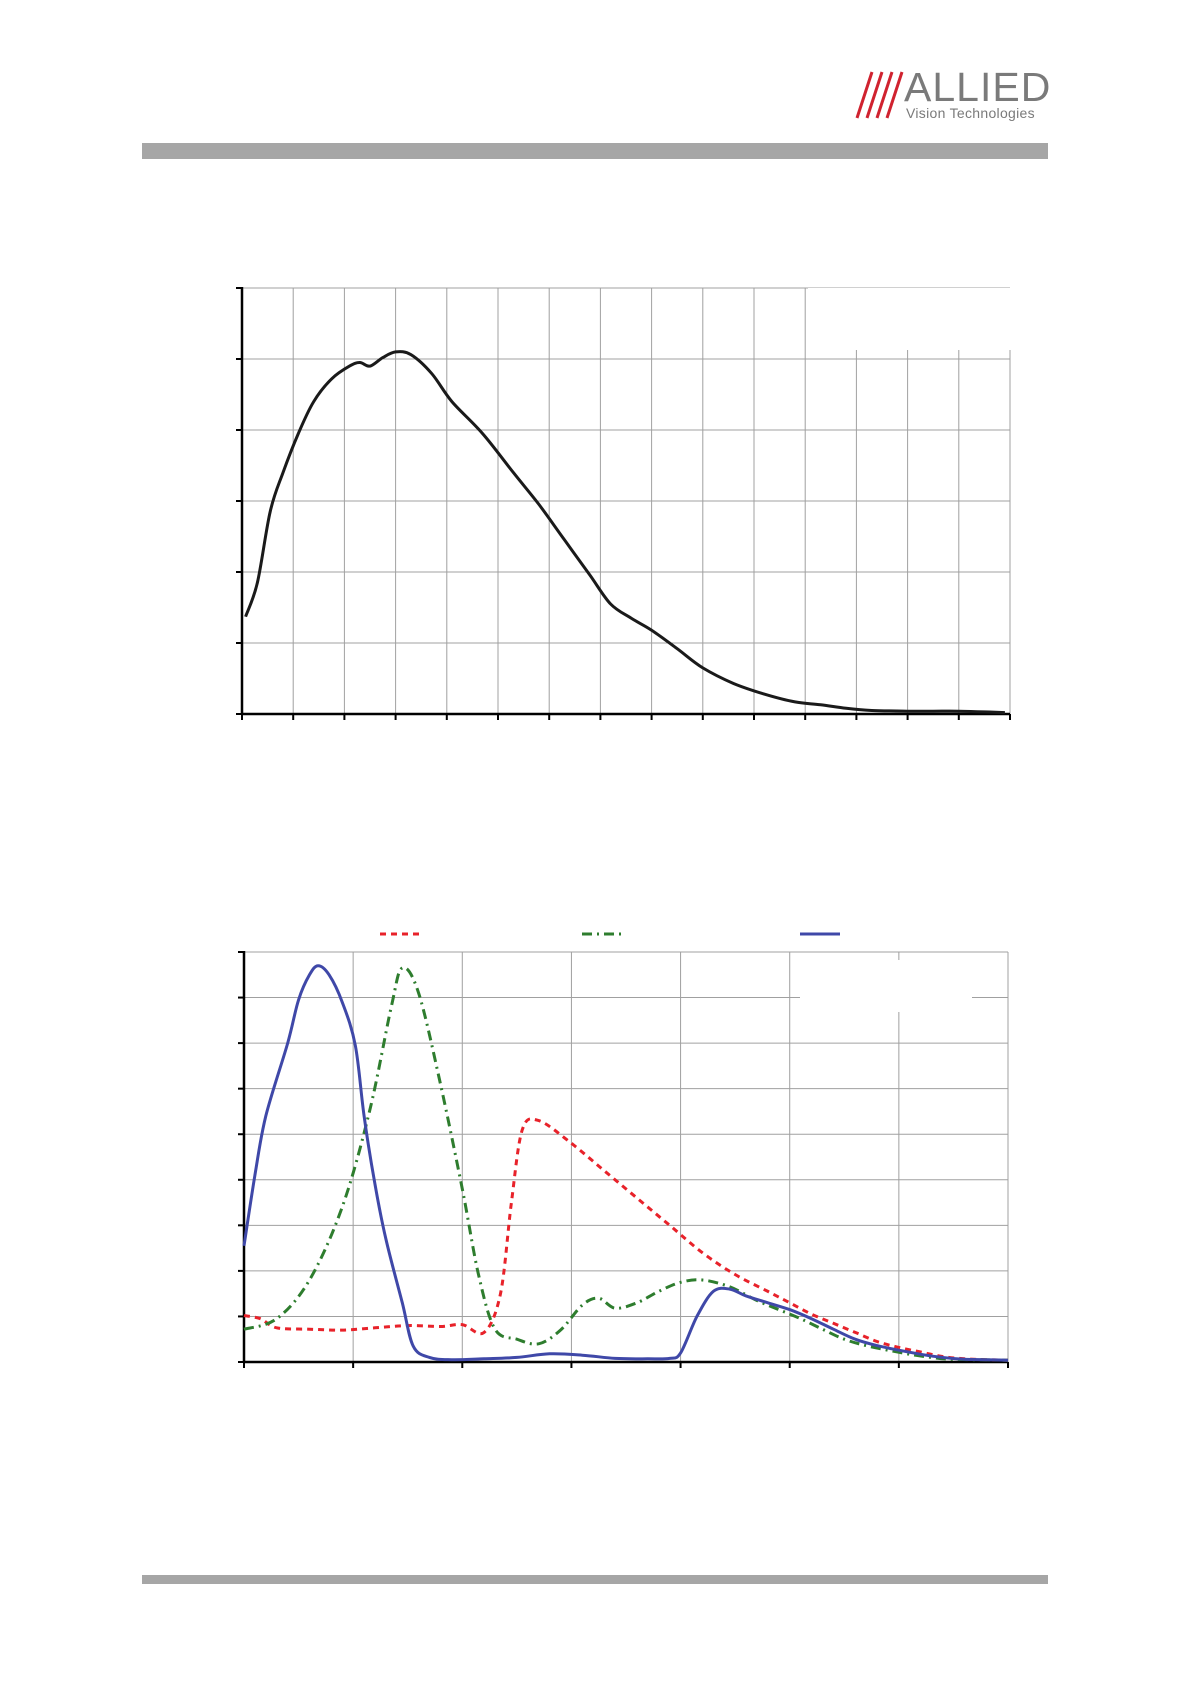 The height and width of the screenshot is (1685, 1191). I want to click on logo-subtitle-text: Vision Technologies, so click(970, 113).